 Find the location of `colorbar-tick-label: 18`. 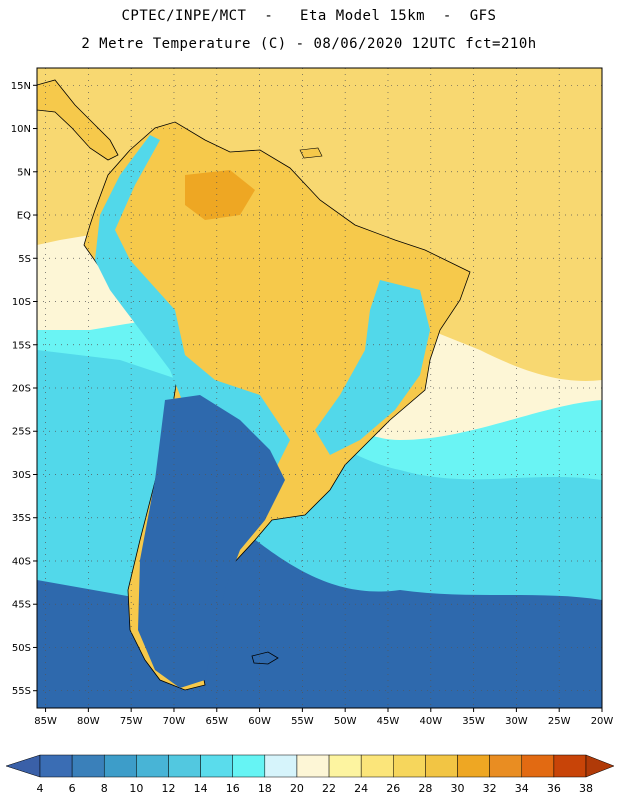

colorbar-tick-label: 18 is located at coordinates (265, 788).